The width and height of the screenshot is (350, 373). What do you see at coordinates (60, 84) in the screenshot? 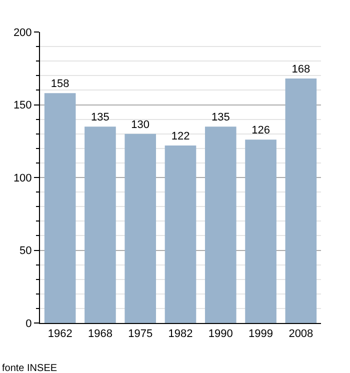
I see `data-label: 158` at bounding box center [60, 84].